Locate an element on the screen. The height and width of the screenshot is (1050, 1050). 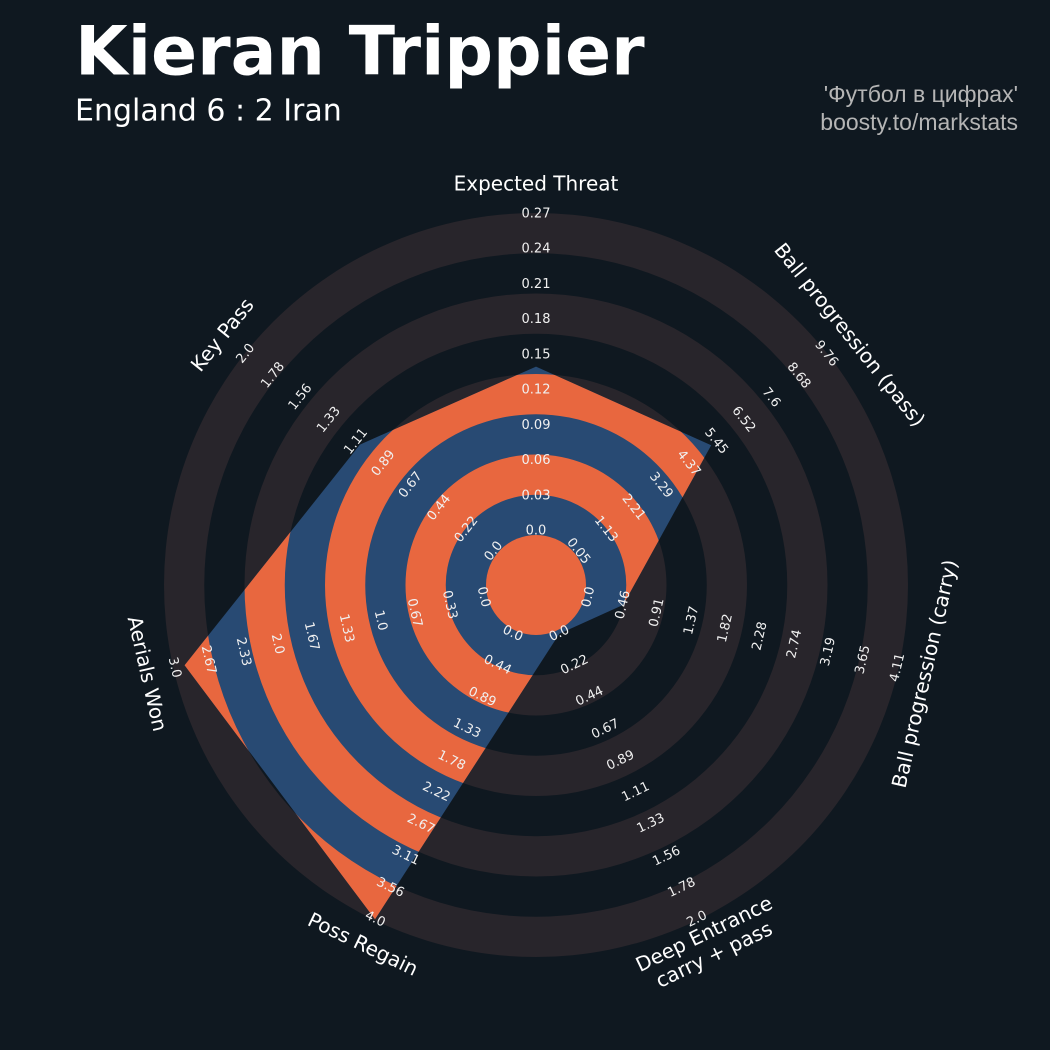
tick-label: 2.67 is located at coordinates (208, 660).